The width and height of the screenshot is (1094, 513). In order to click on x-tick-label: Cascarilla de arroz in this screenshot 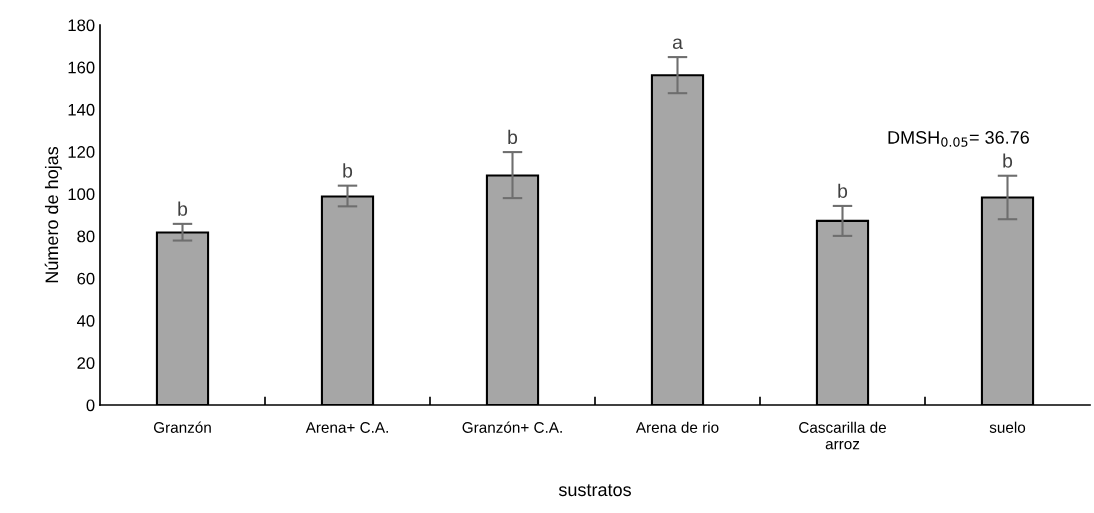, I will do `click(842, 435)`.